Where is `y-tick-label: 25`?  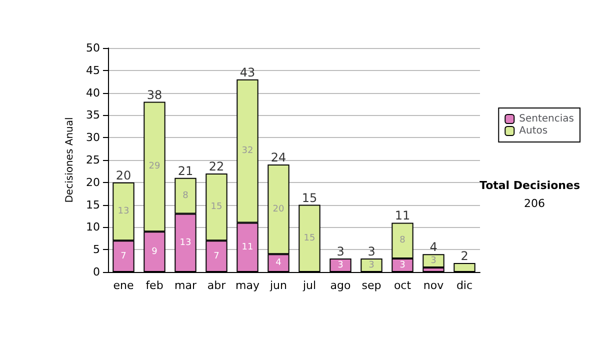
y-tick-label: 25 is located at coordinates (93, 160).